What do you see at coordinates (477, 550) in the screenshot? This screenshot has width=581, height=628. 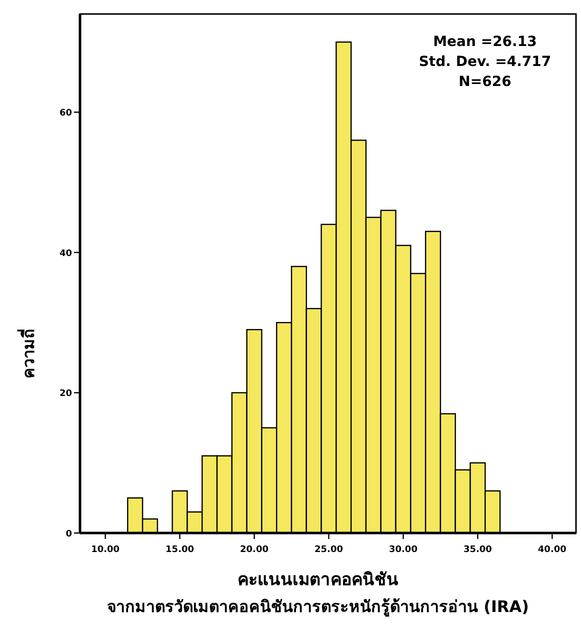 I see `x-tick-label: 35.00` at bounding box center [477, 550].